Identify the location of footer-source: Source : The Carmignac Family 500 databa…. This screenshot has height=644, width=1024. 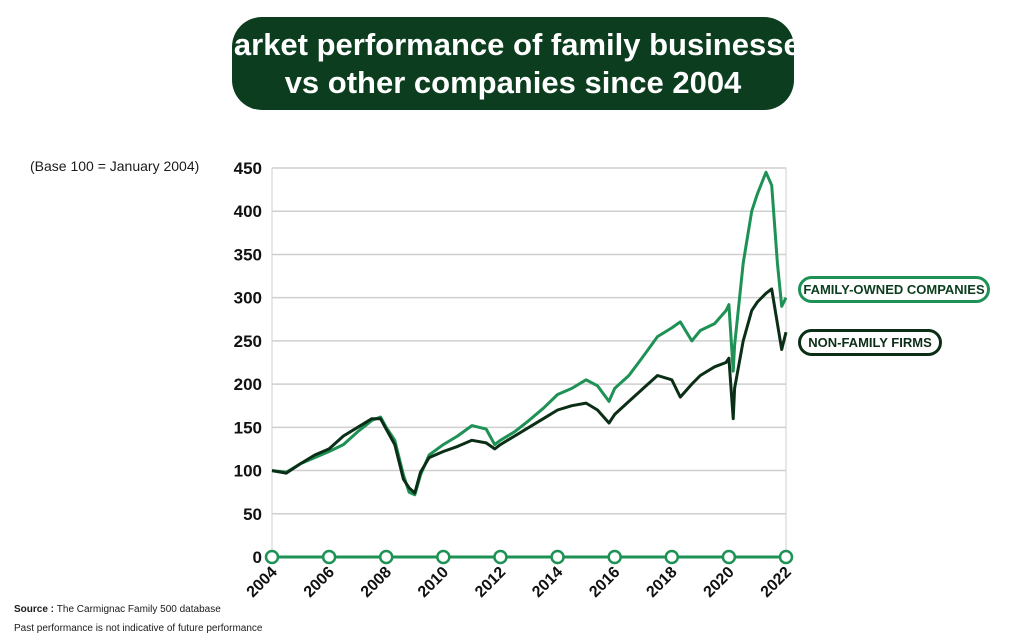
(117, 609).